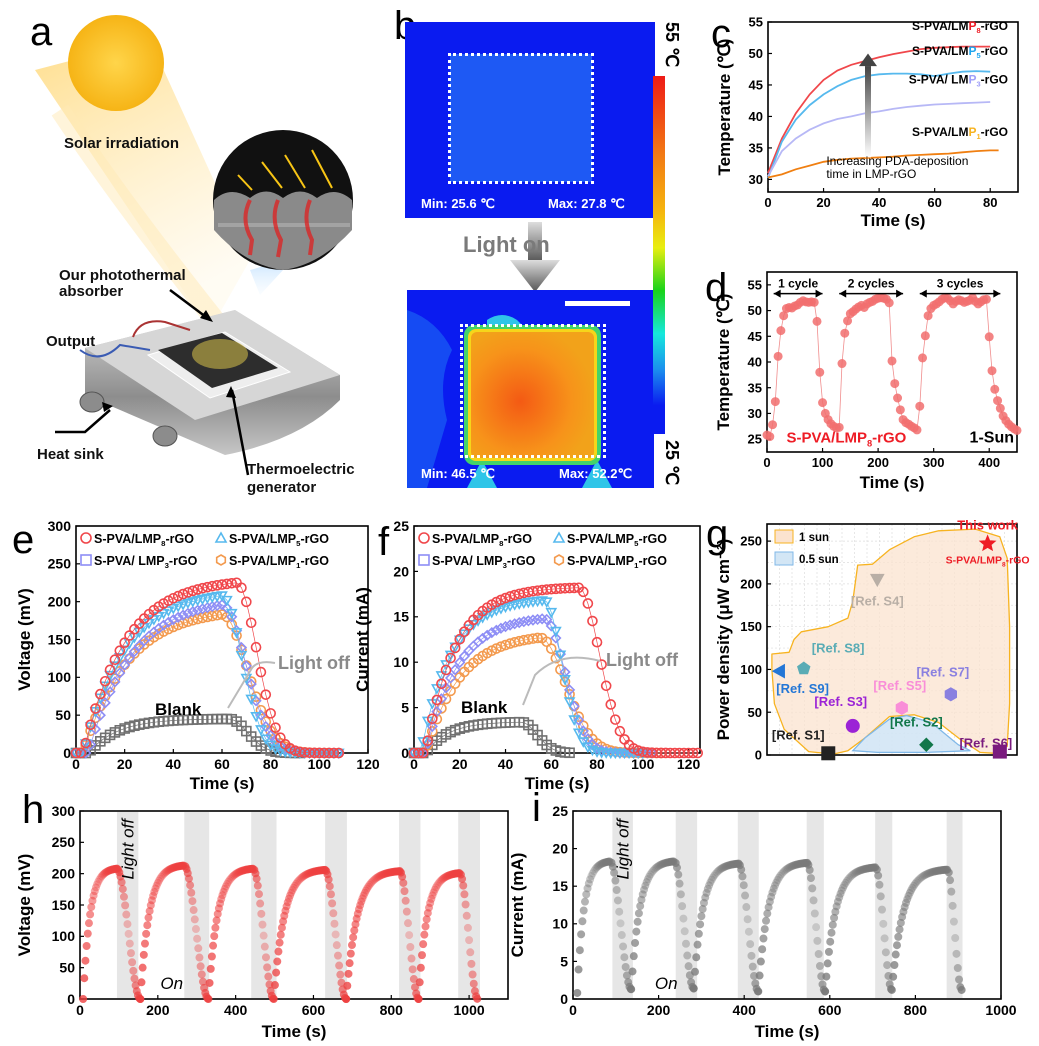 Image resolution: width=1039 pixels, height=1046 pixels. I want to click on max-temp: Max: 27.8 ℃, so click(586, 203).